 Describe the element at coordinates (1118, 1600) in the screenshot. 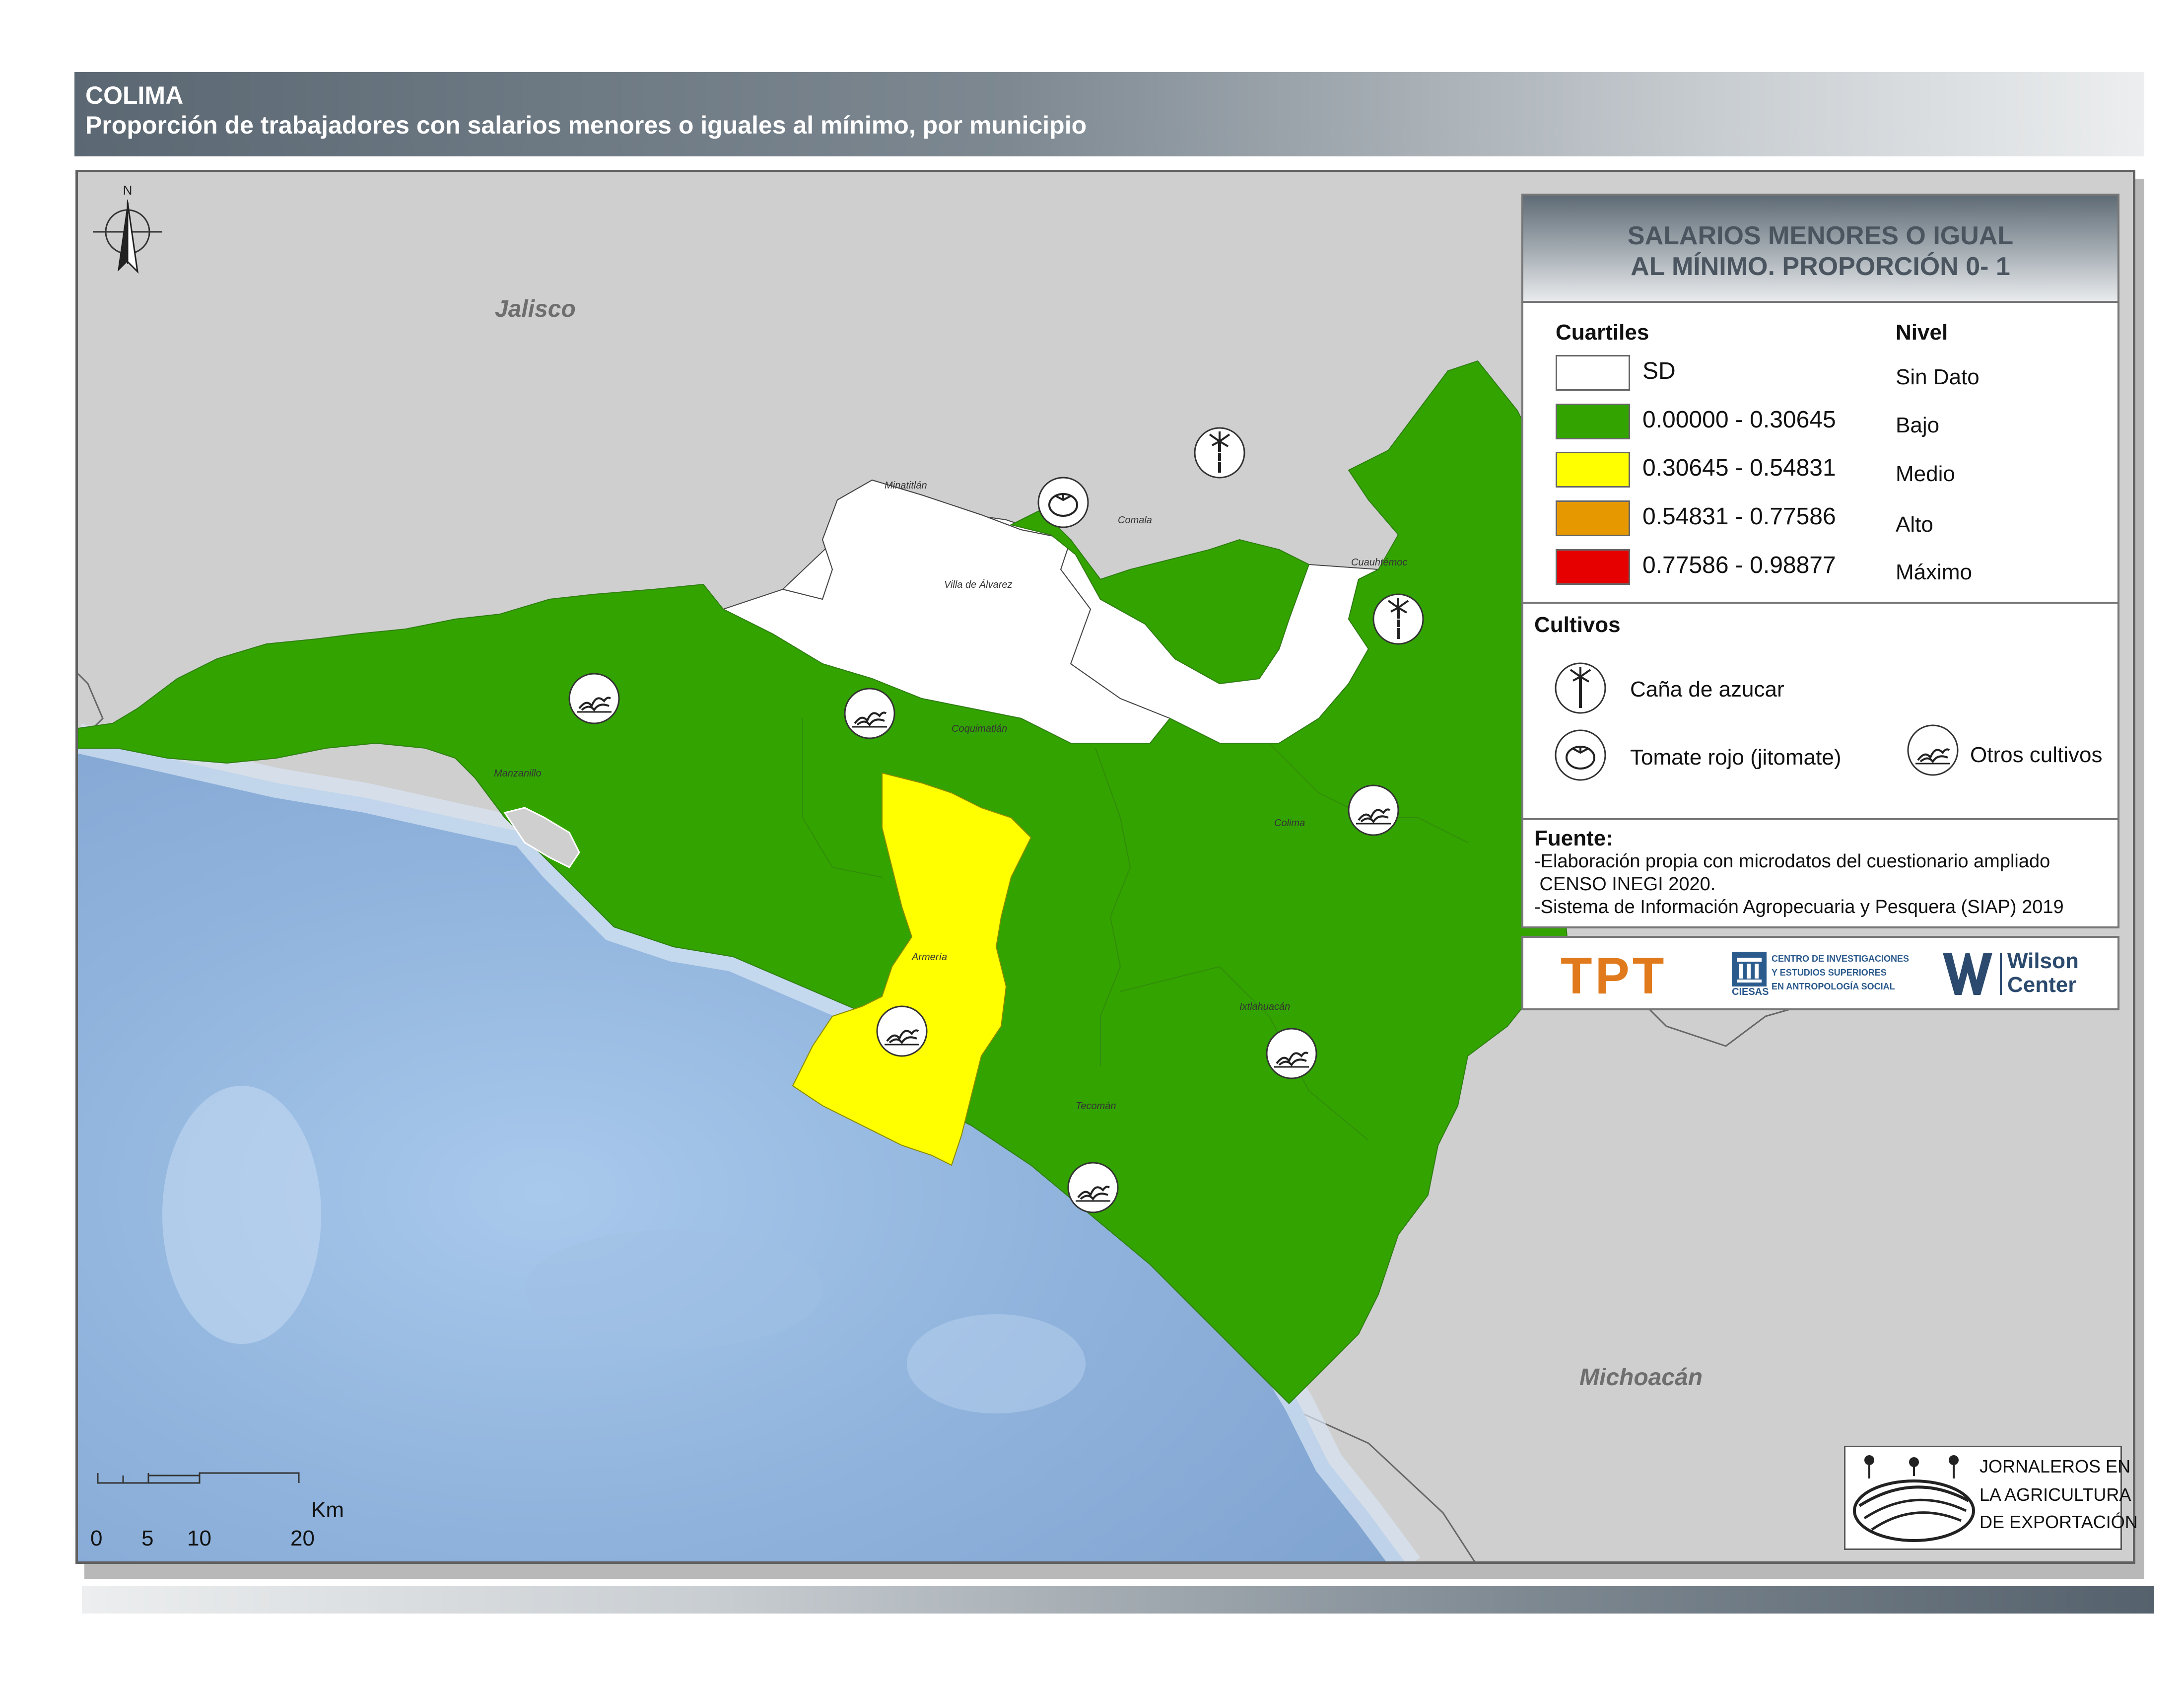

I see `footer-bar` at that location.